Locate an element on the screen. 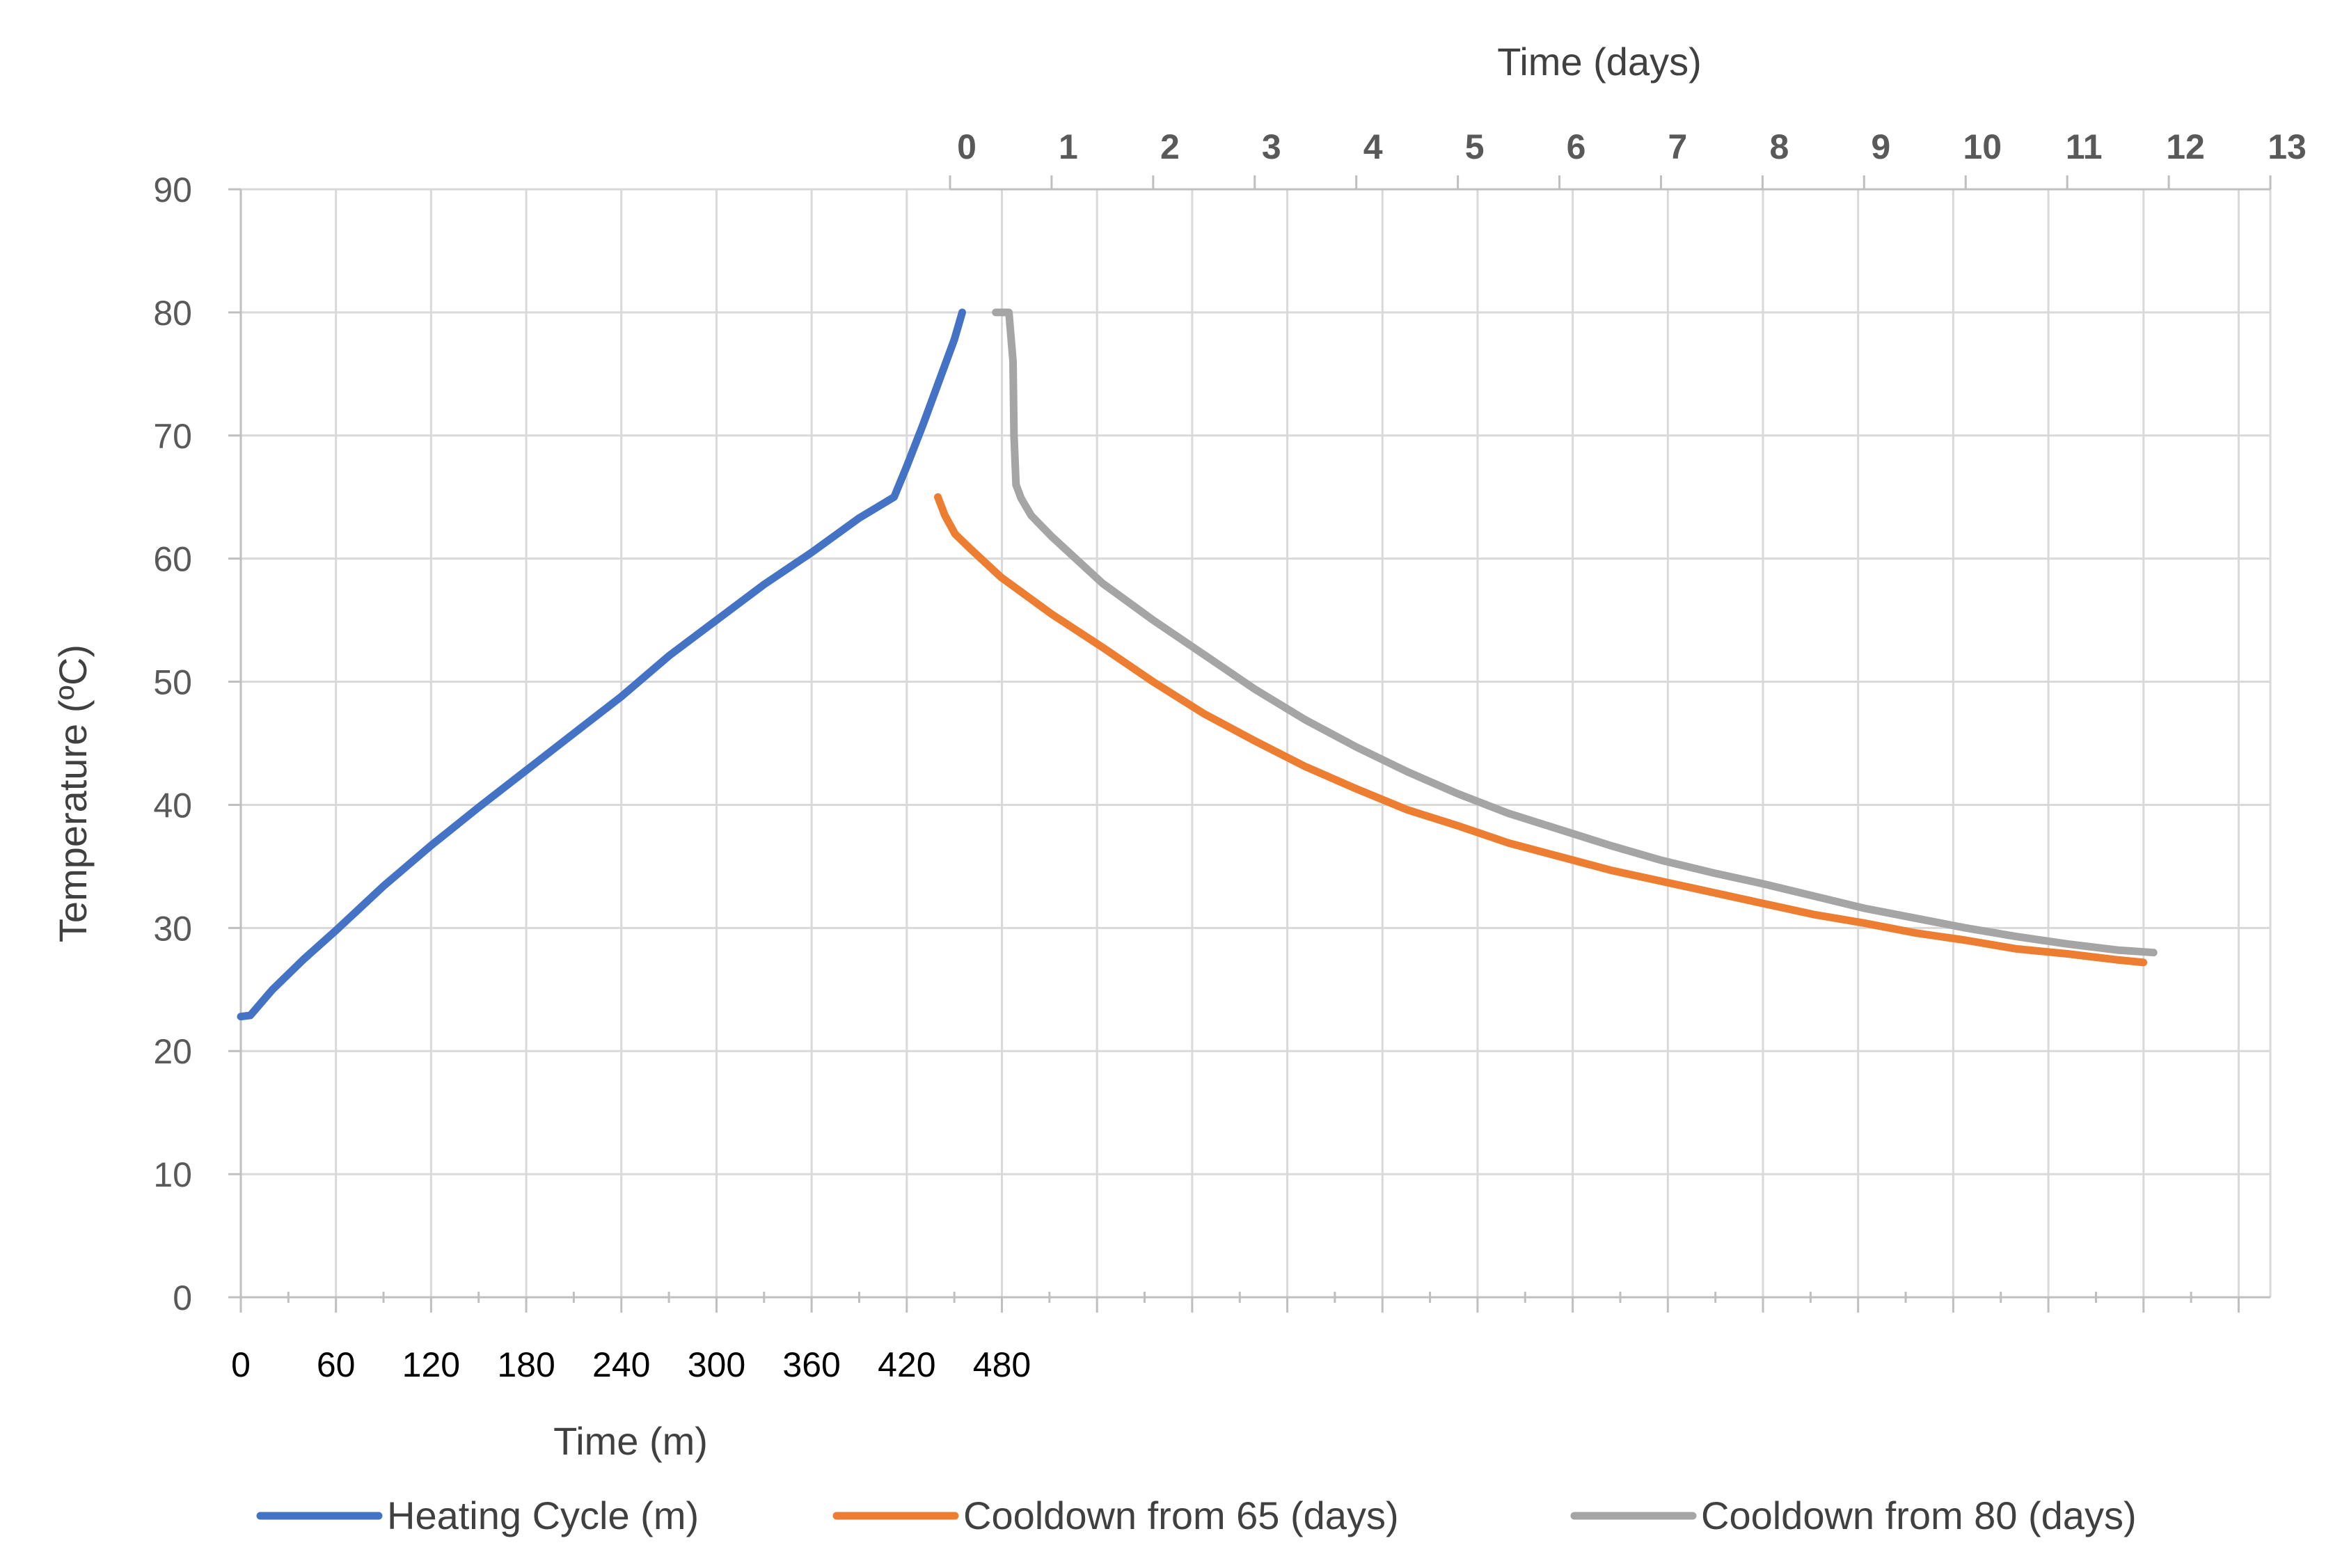 The height and width of the screenshot is (1568, 2333). x-bottom-tick-label-420: 420 is located at coordinates (906, 1364).